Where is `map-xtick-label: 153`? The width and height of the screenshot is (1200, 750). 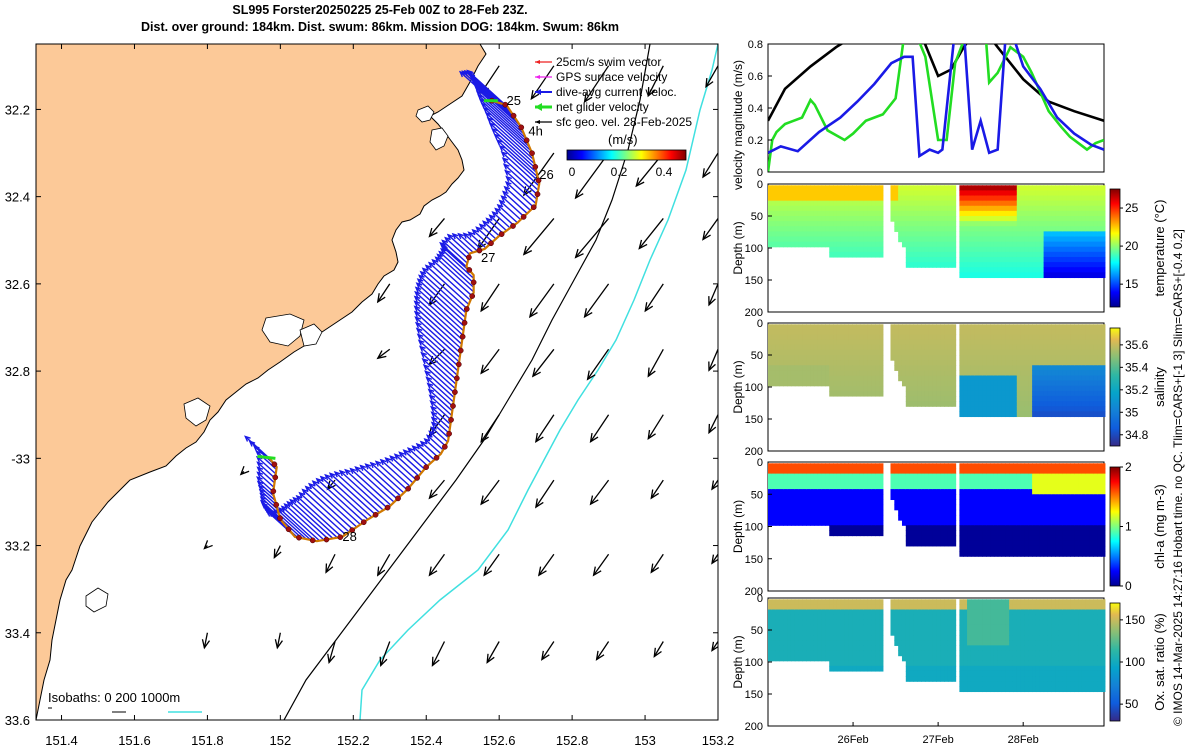
map-xtick-label: 153 is located at coordinates (645, 740).